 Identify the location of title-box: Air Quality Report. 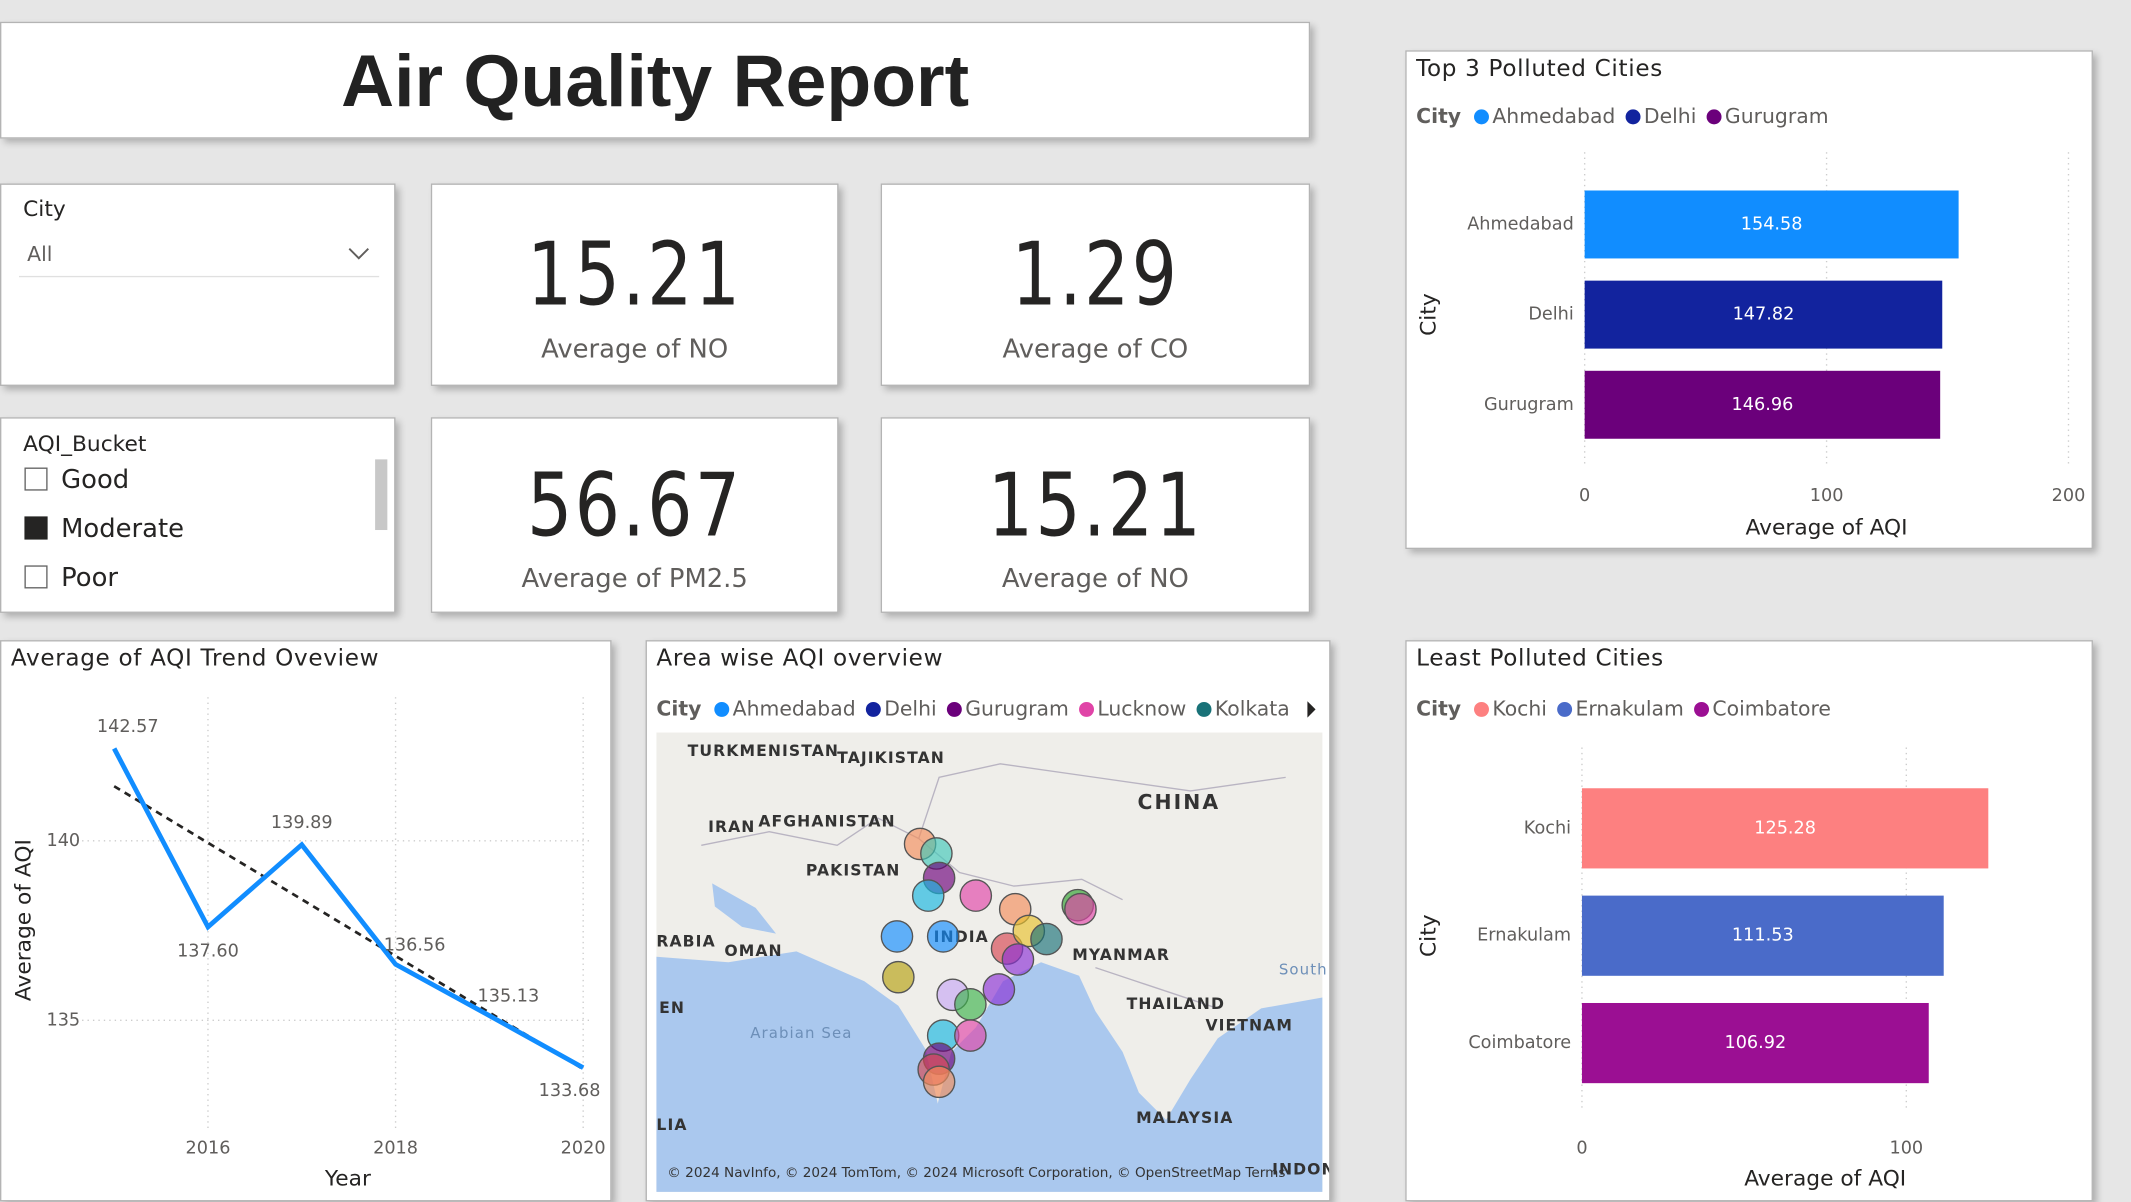
(655, 80).